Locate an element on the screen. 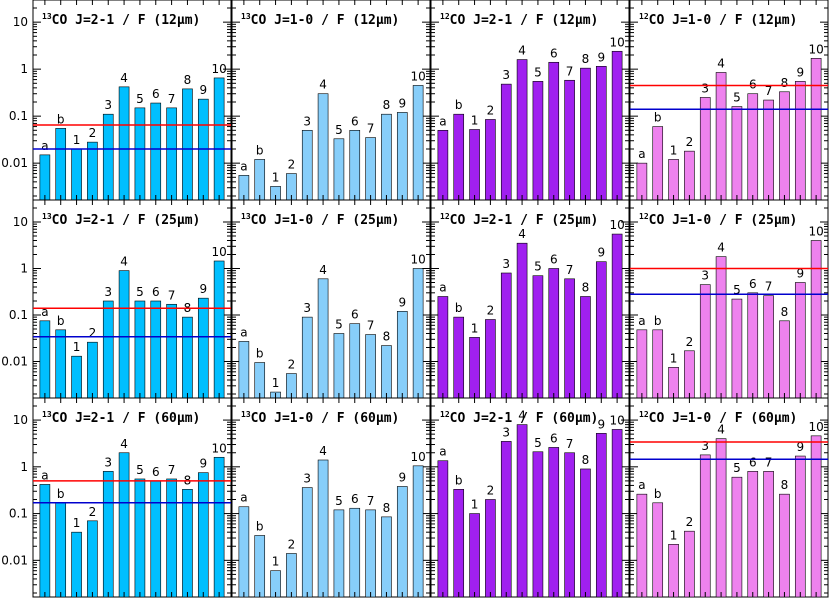 This screenshot has height=599, width=830. panel-title: 13CO J=2-1 / F (25μm) is located at coordinates (121, 220).